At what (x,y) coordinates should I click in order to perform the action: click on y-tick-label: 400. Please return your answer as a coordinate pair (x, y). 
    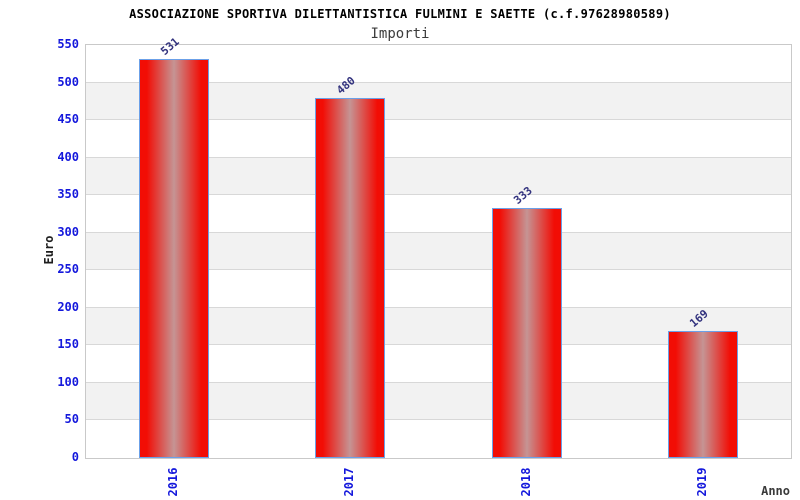
    Looking at the image, I should click on (68, 156).